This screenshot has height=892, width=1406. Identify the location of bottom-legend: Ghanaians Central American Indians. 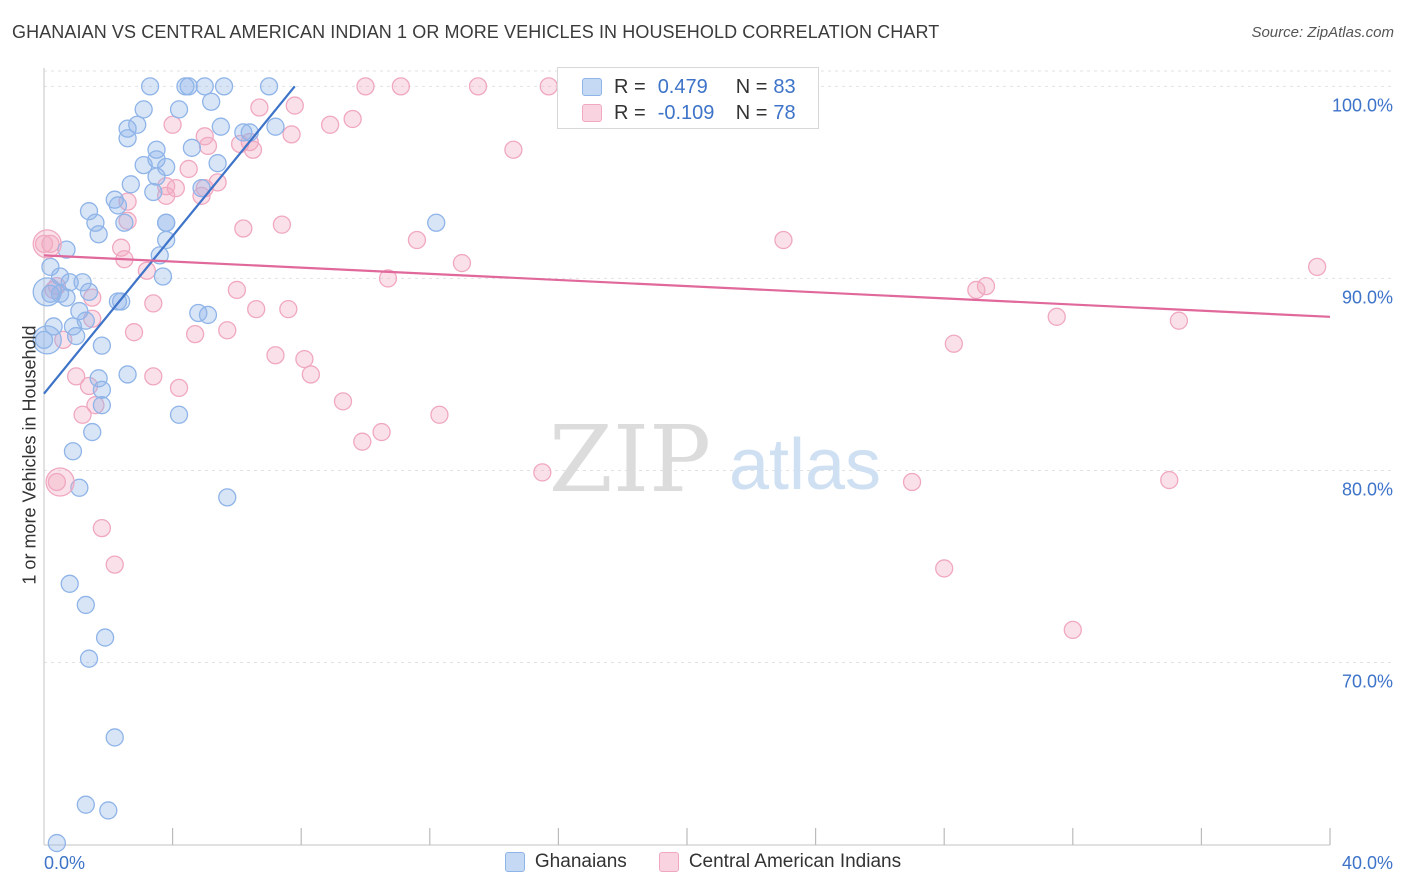
(703, 862).